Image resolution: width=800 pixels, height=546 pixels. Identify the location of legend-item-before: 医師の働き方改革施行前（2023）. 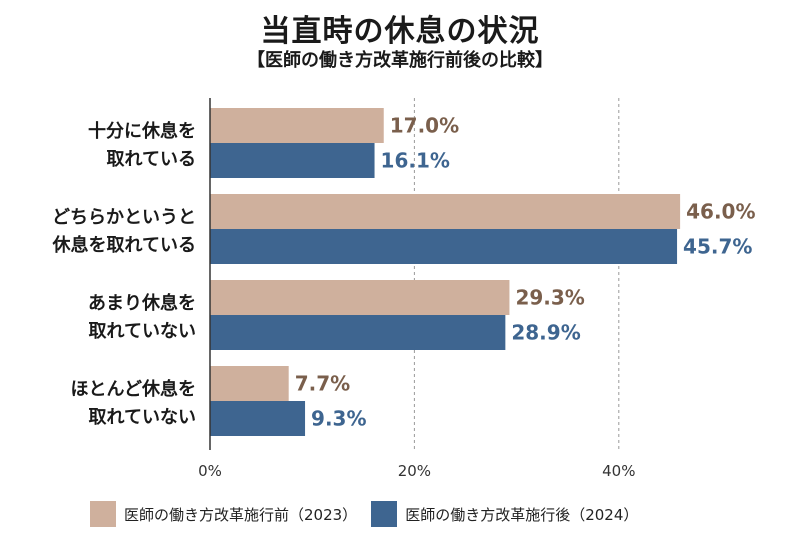
(223, 514).